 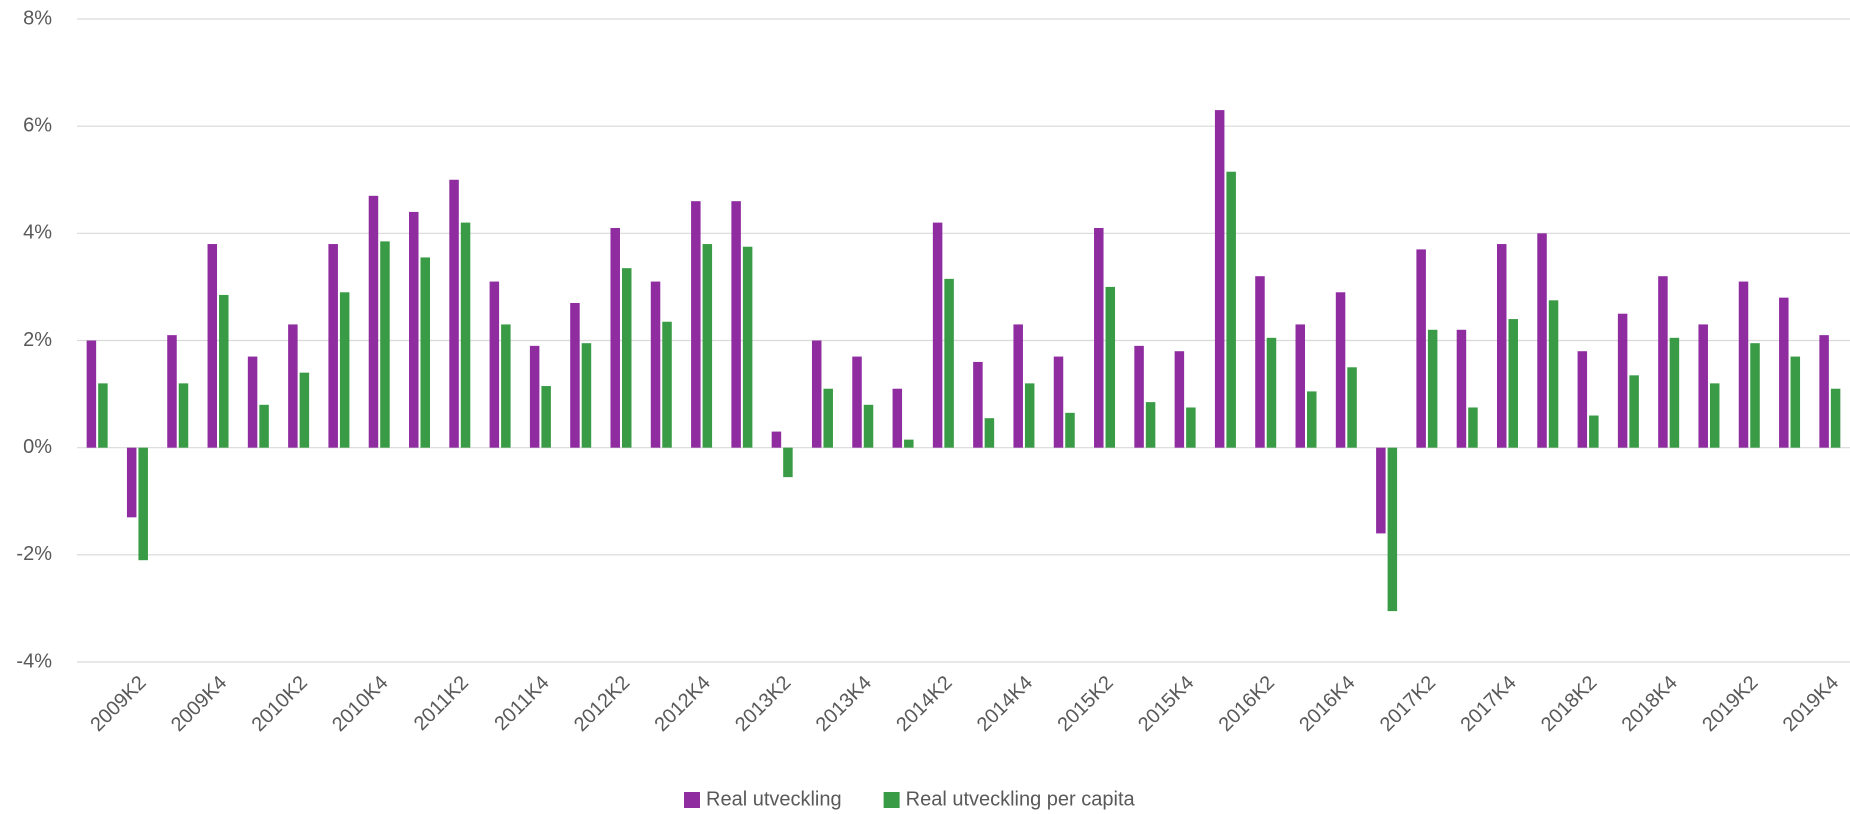 What do you see at coordinates (1488, 704) in the screenshot?
I see `x-tick-label: 2017K4` at bounding box center [1488, 704].